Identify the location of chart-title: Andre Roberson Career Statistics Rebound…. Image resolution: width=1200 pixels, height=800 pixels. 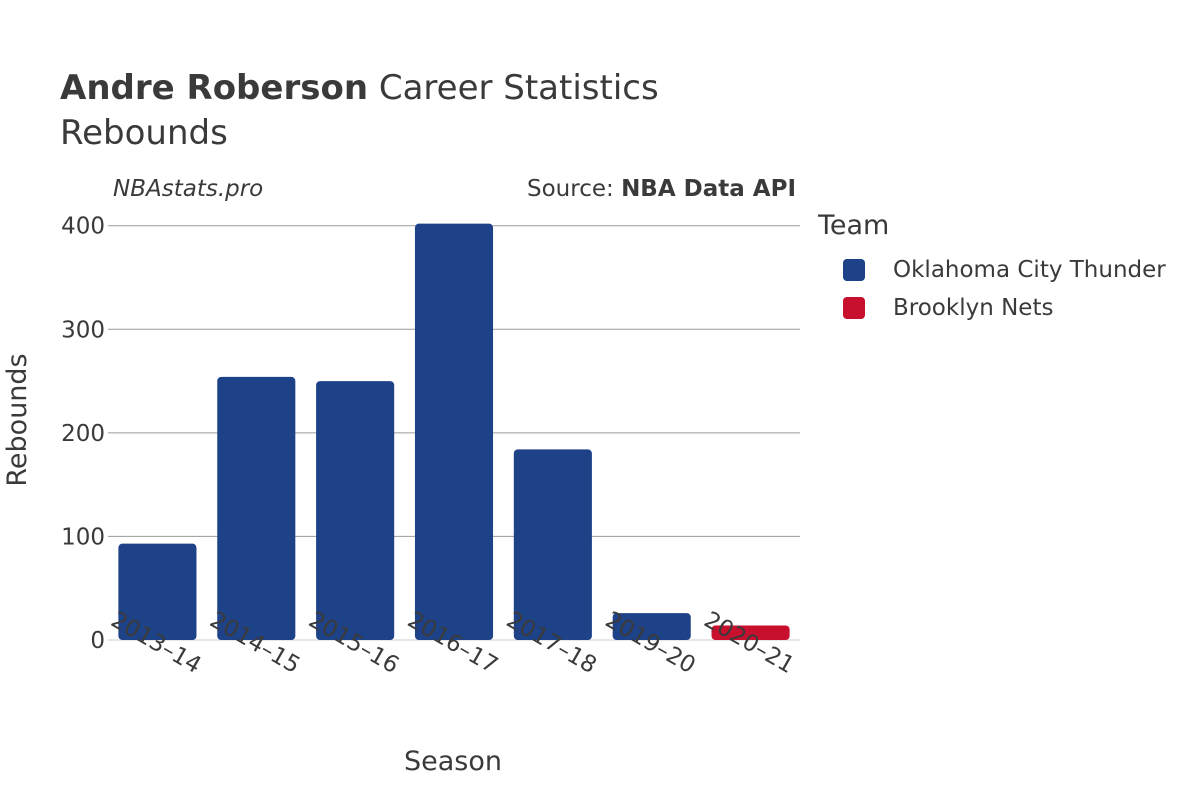
(359, 111).